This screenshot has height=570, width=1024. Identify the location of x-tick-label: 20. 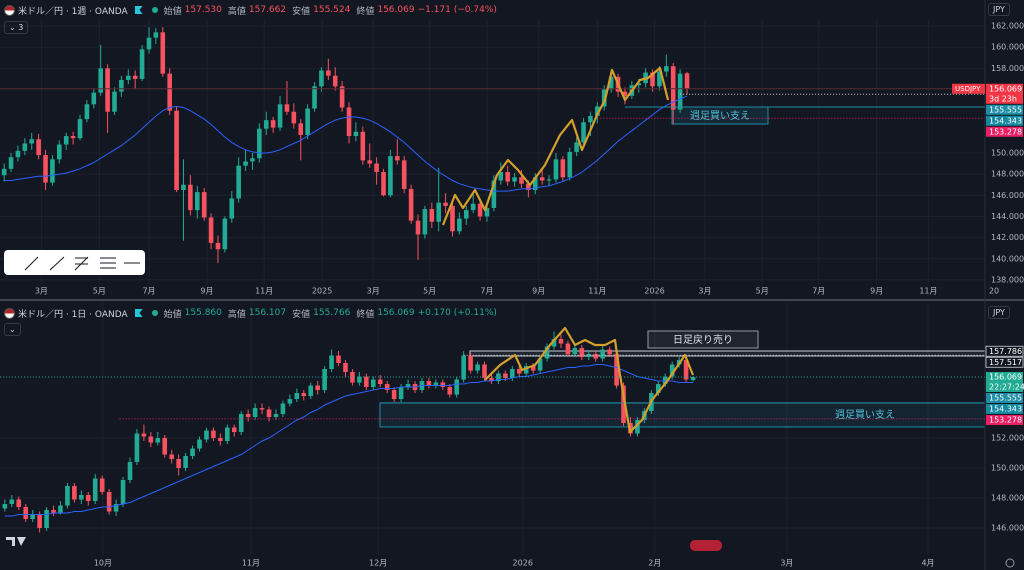
(994, 291).